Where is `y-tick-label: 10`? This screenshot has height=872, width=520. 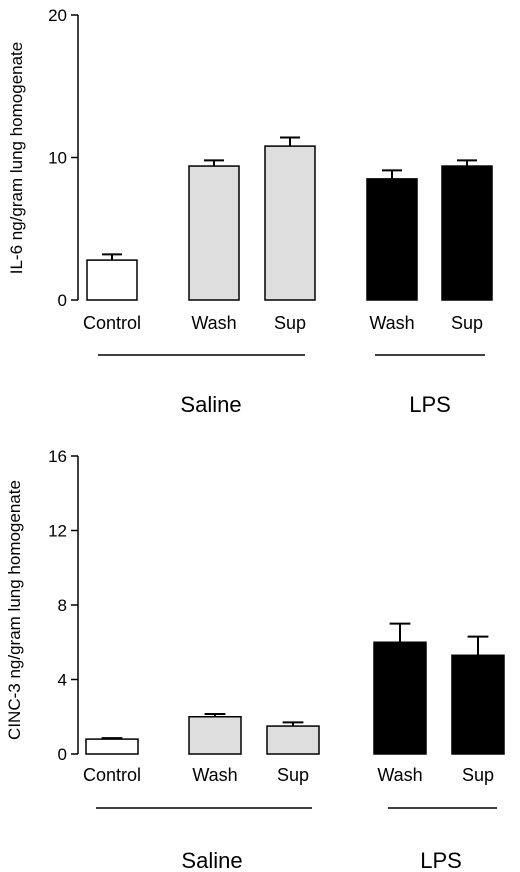 y-tick-label: 10 is located at coordinates (57, 158).